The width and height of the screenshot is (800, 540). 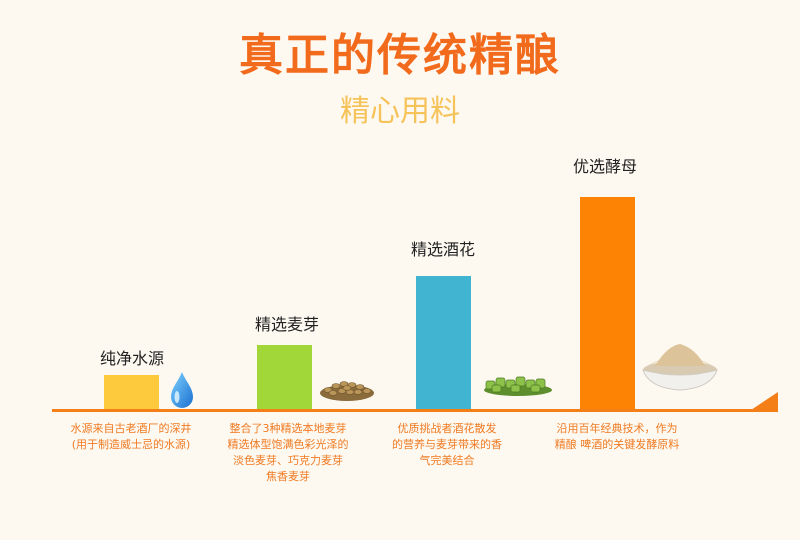 I want to click on bar-malt, so click(x=284, y=377).